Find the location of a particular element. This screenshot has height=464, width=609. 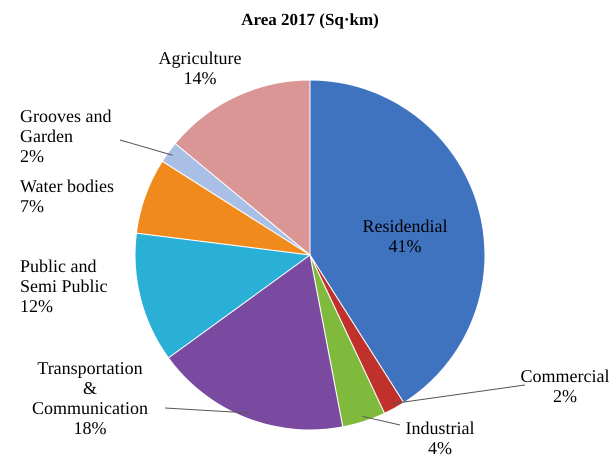

data-label: 7% is located at coordinates (32, 206).